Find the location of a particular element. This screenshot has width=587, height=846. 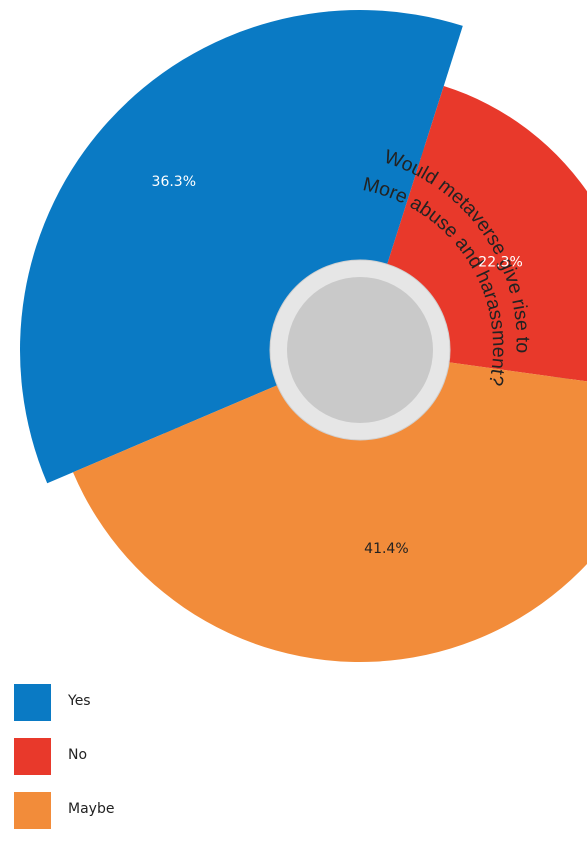

legend-swatch-yes is located at coordinates (32, 702).